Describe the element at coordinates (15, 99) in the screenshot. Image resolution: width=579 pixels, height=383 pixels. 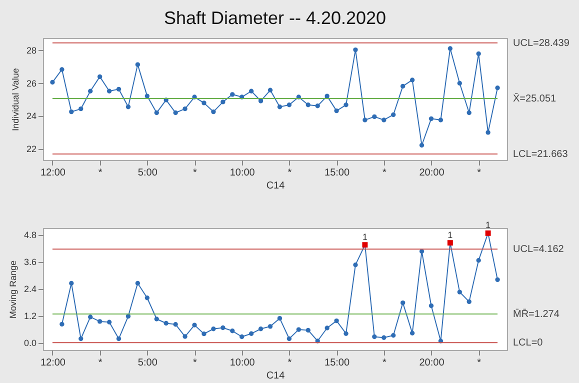
I see `y-axis-title: Individual Value` at that location.